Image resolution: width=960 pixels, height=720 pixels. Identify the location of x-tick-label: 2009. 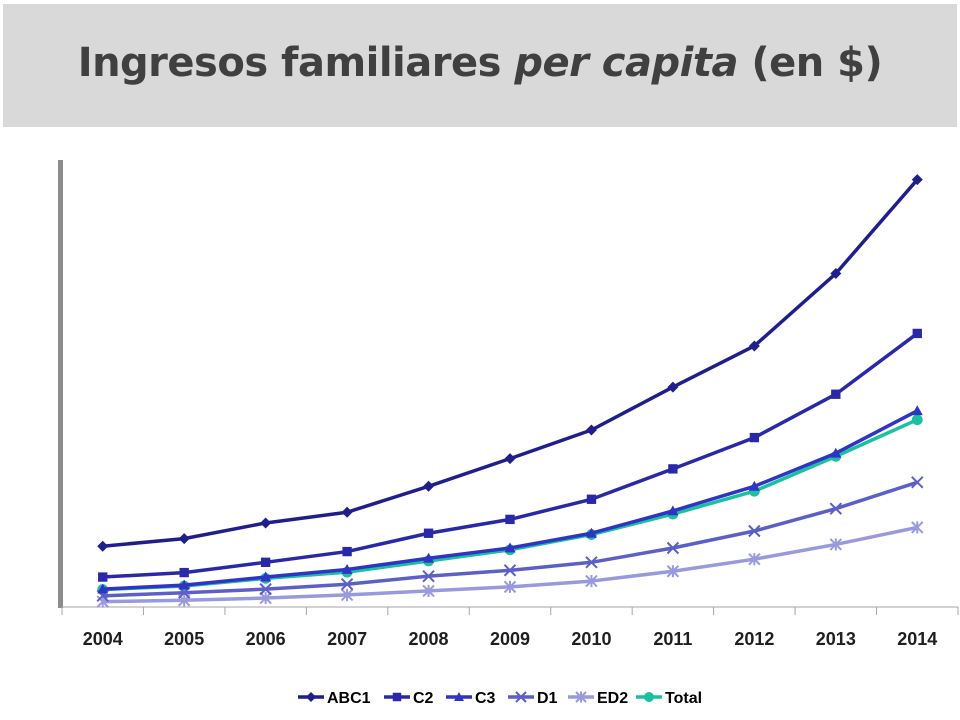
(510, 639).